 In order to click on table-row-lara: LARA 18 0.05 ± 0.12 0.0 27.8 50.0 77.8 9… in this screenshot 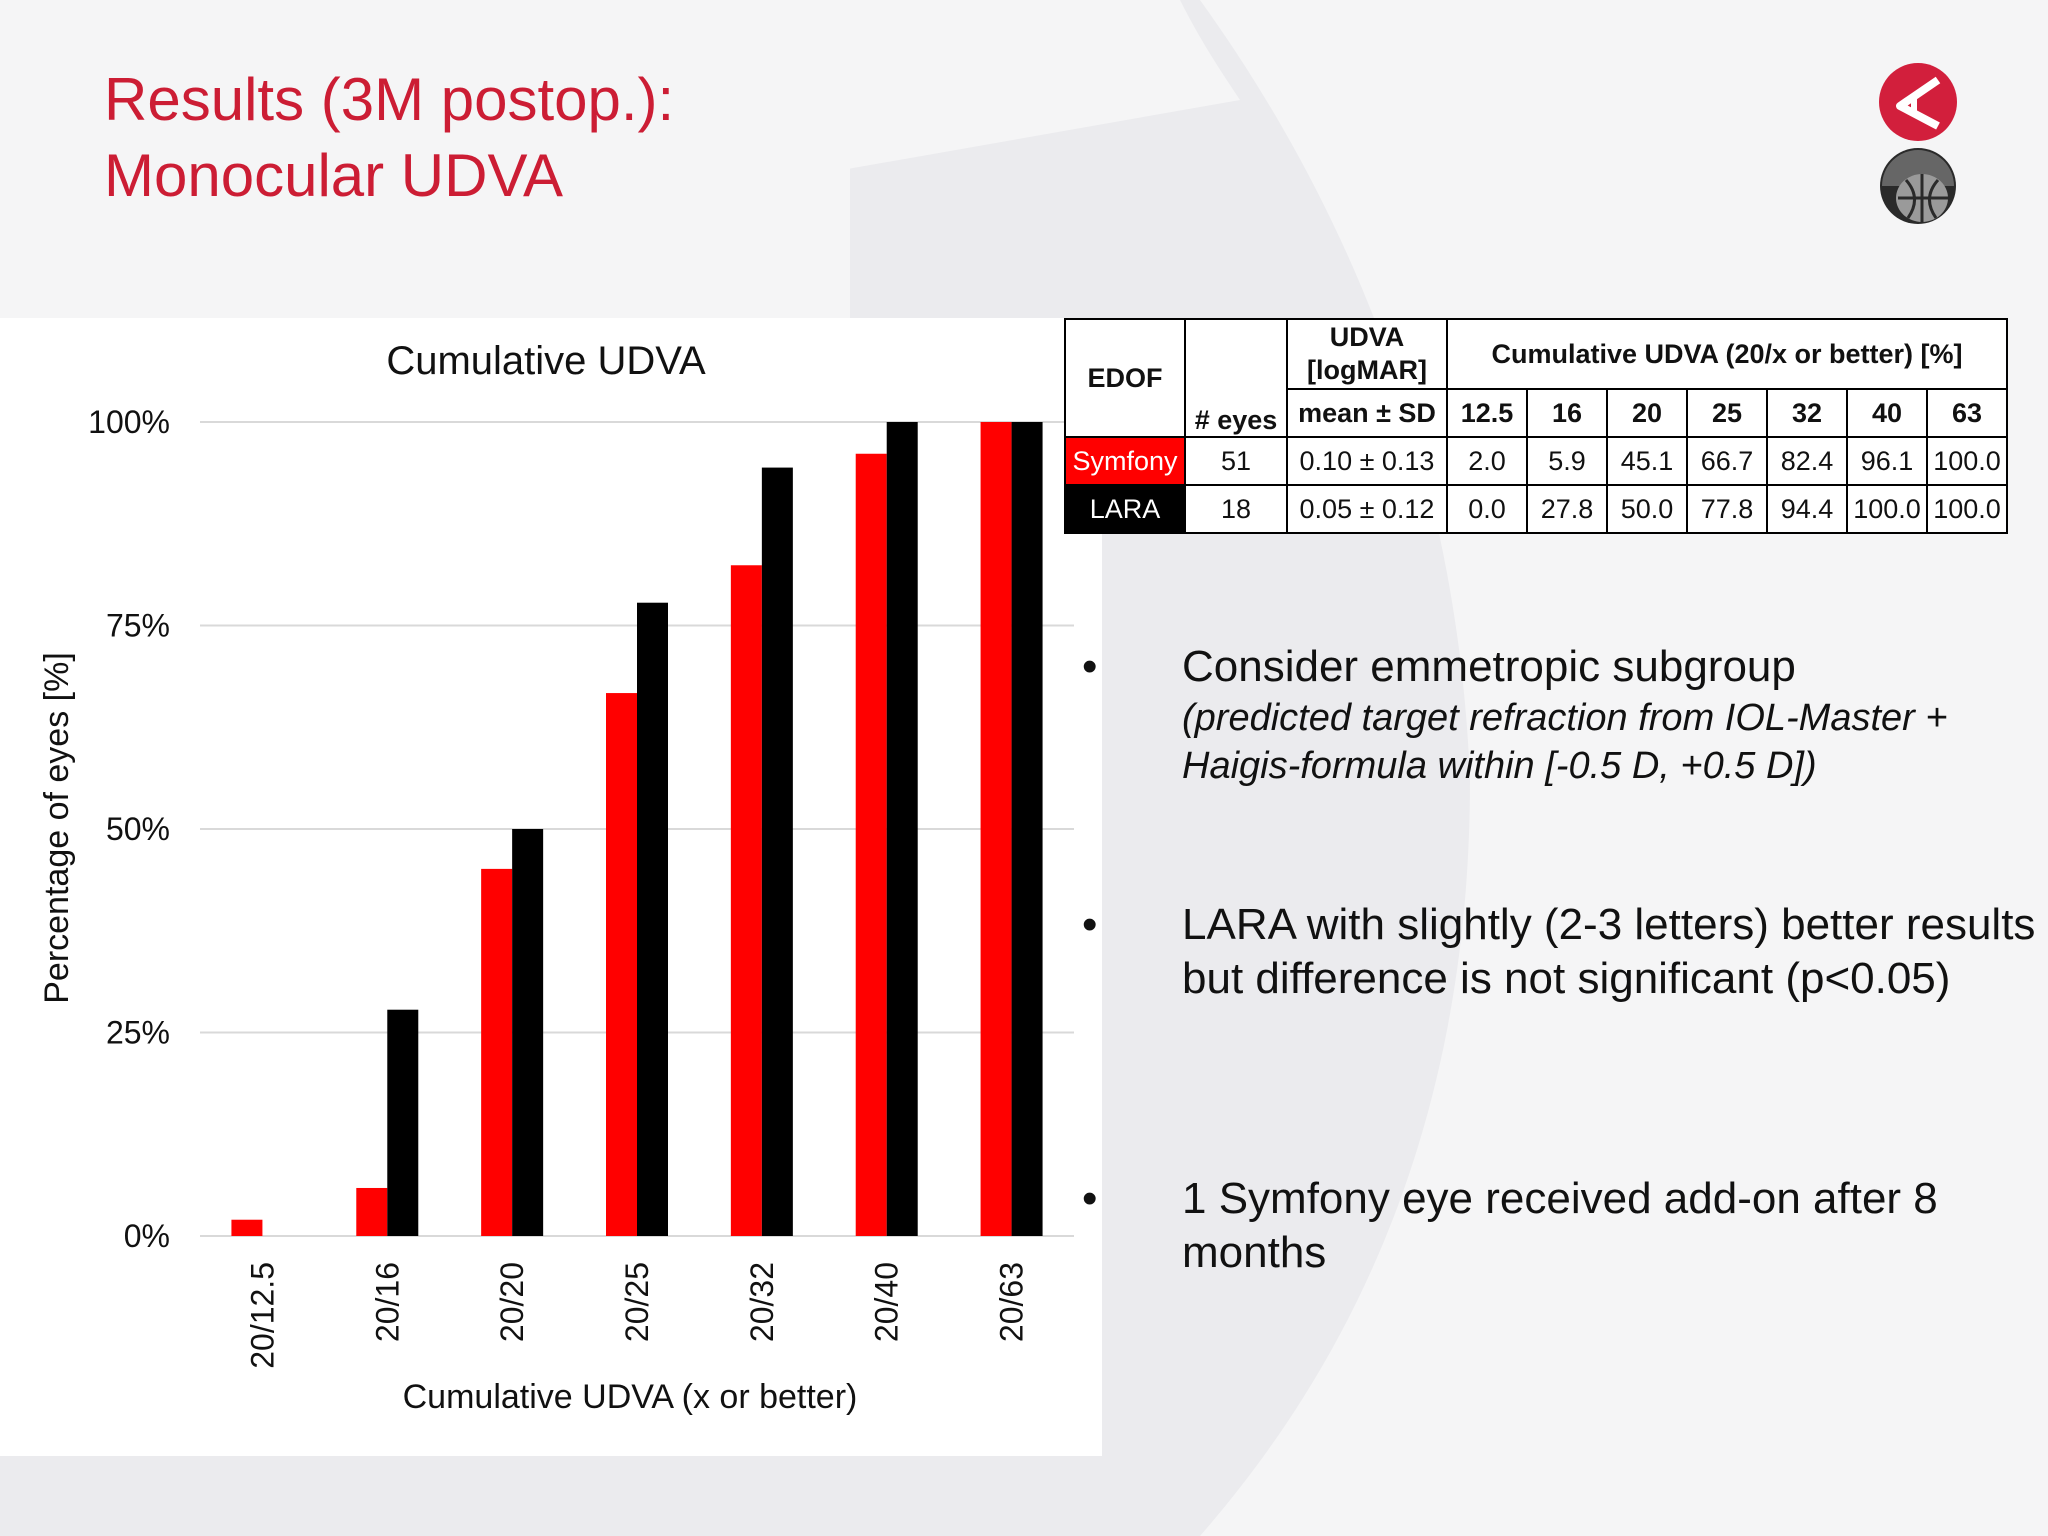, I will do `click(1536, 509)`.